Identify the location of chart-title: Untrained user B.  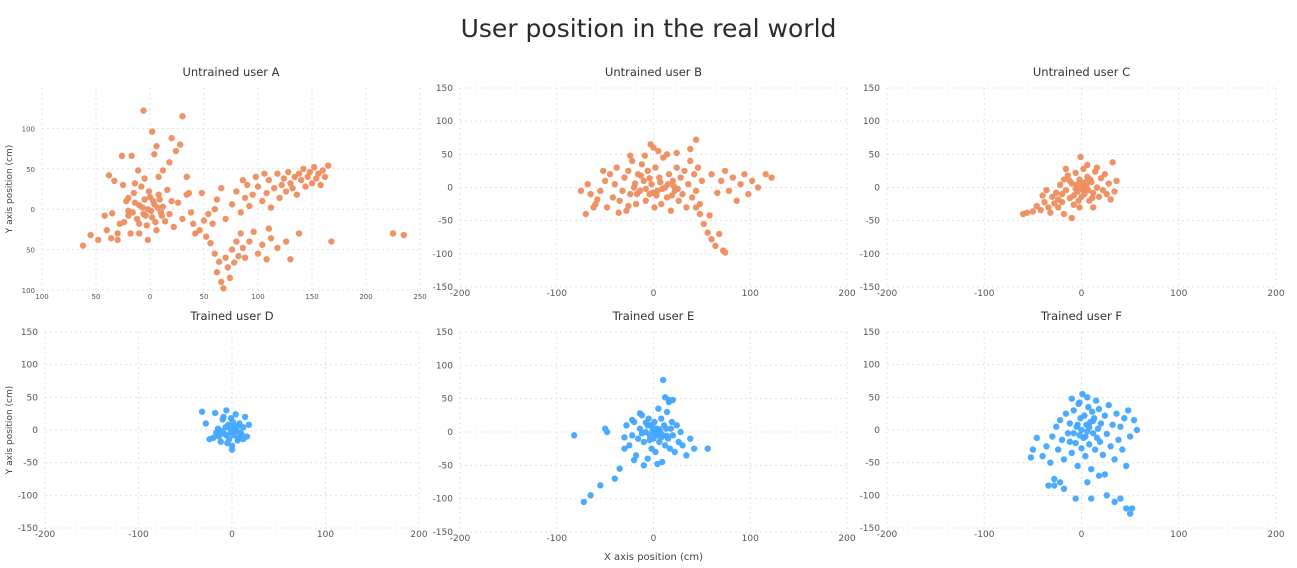
(653, 72).